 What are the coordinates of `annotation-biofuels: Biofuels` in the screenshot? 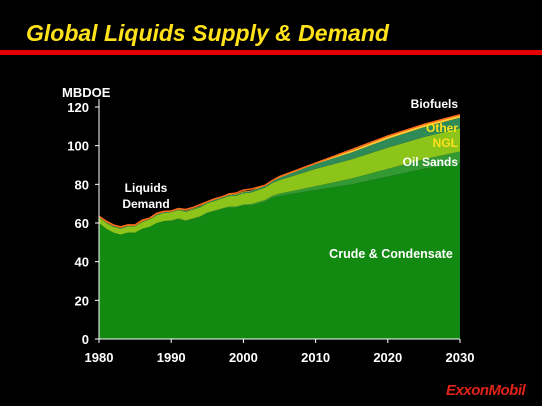 It's located at (435, 104).